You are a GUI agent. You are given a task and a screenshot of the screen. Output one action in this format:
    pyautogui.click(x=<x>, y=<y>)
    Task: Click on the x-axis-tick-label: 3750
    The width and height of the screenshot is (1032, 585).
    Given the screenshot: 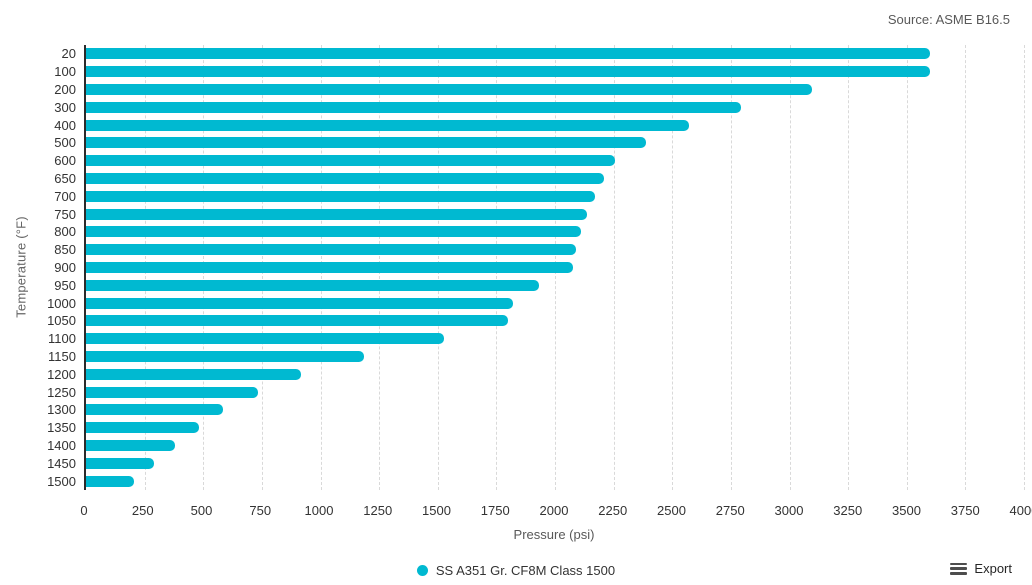 What is the action you would take?
    pyautogui.click(x=965, y=510)
    